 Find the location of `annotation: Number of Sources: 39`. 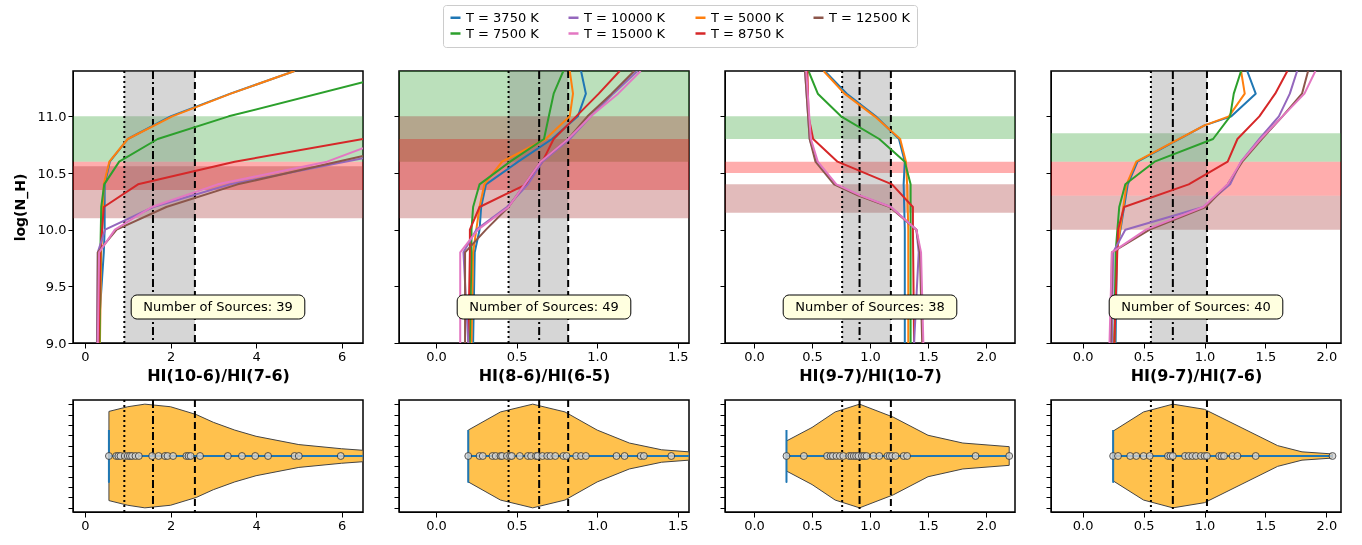

annotation: Number of Sources: 39 is located at coordinates (218, 306).